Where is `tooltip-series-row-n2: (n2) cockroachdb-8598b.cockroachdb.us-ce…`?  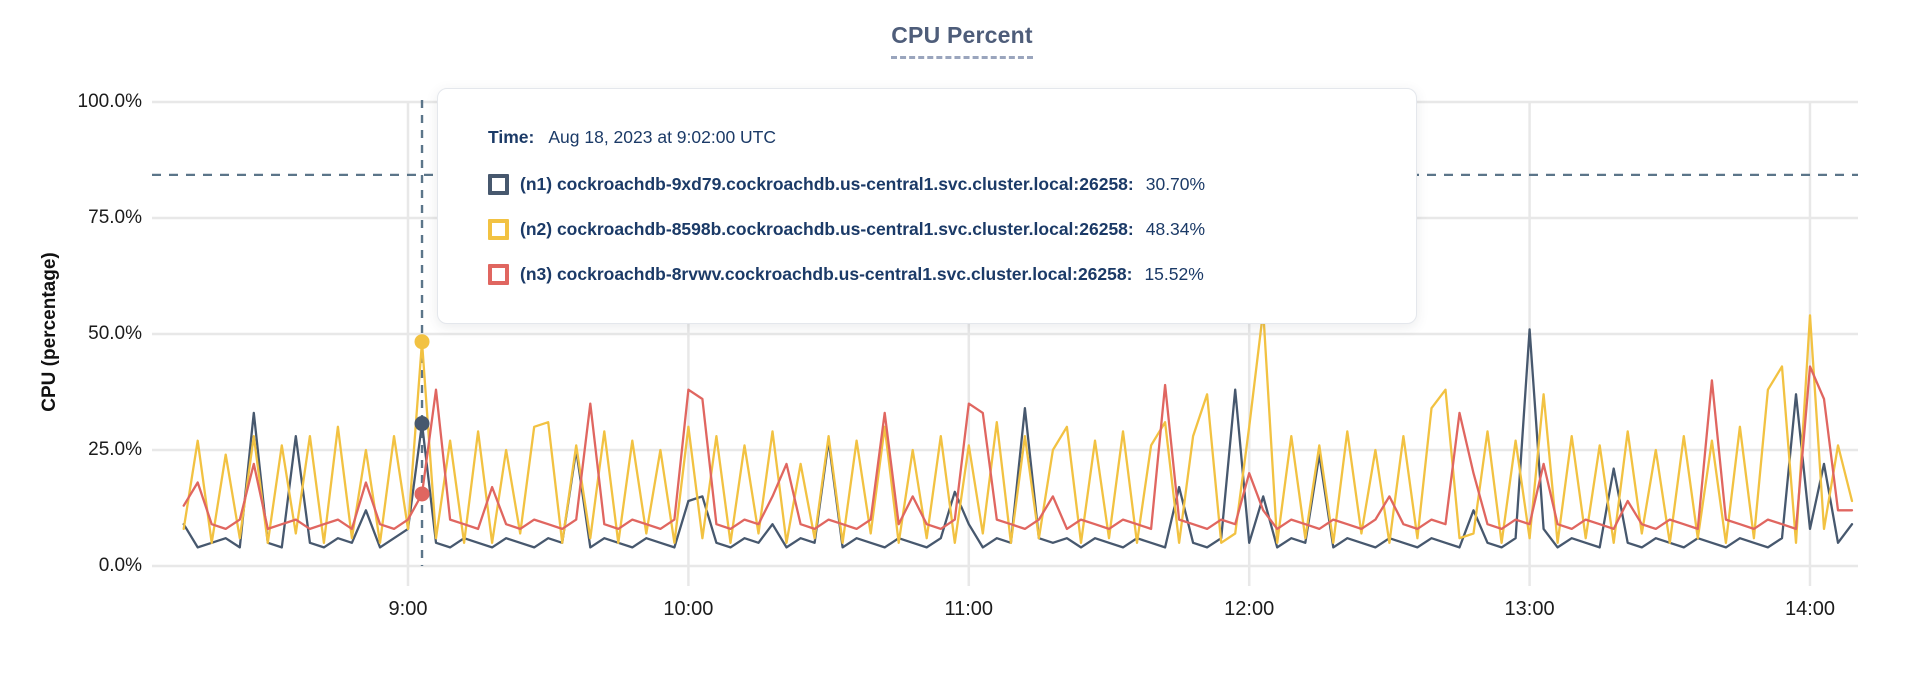 tooltip-series-row-n2: (n2) cockroachdb-8598b.cockroachdb.us-ce… is located at coordinates (846, 229).